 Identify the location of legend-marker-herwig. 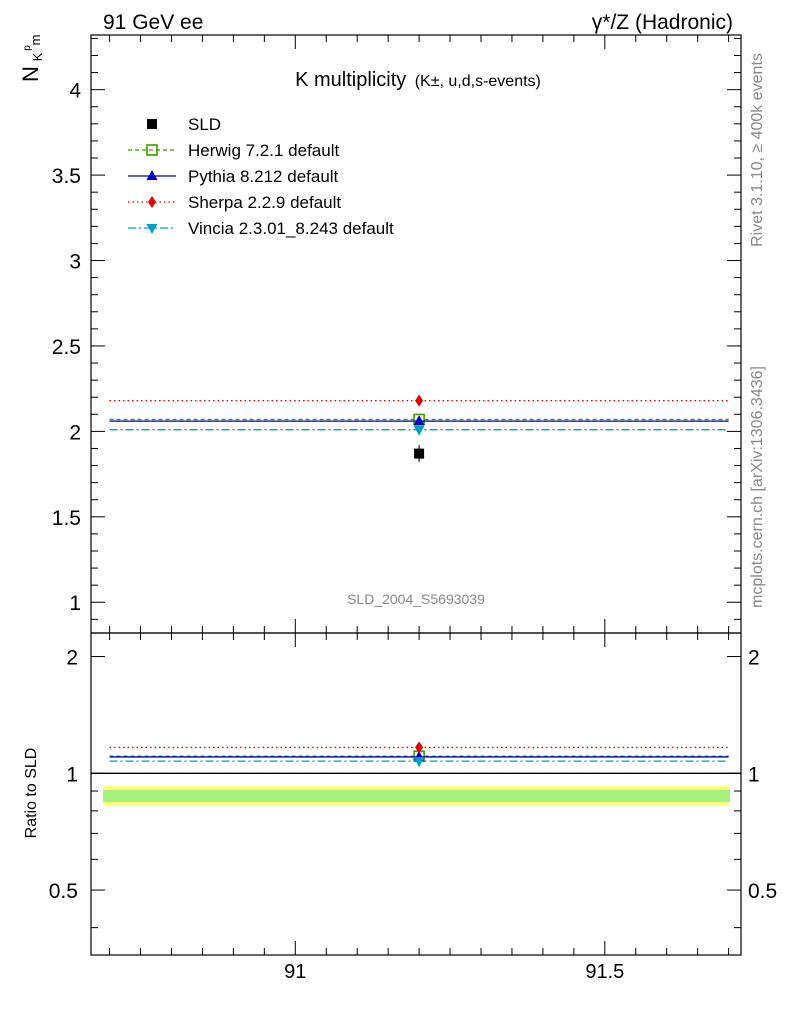
(152, 150).